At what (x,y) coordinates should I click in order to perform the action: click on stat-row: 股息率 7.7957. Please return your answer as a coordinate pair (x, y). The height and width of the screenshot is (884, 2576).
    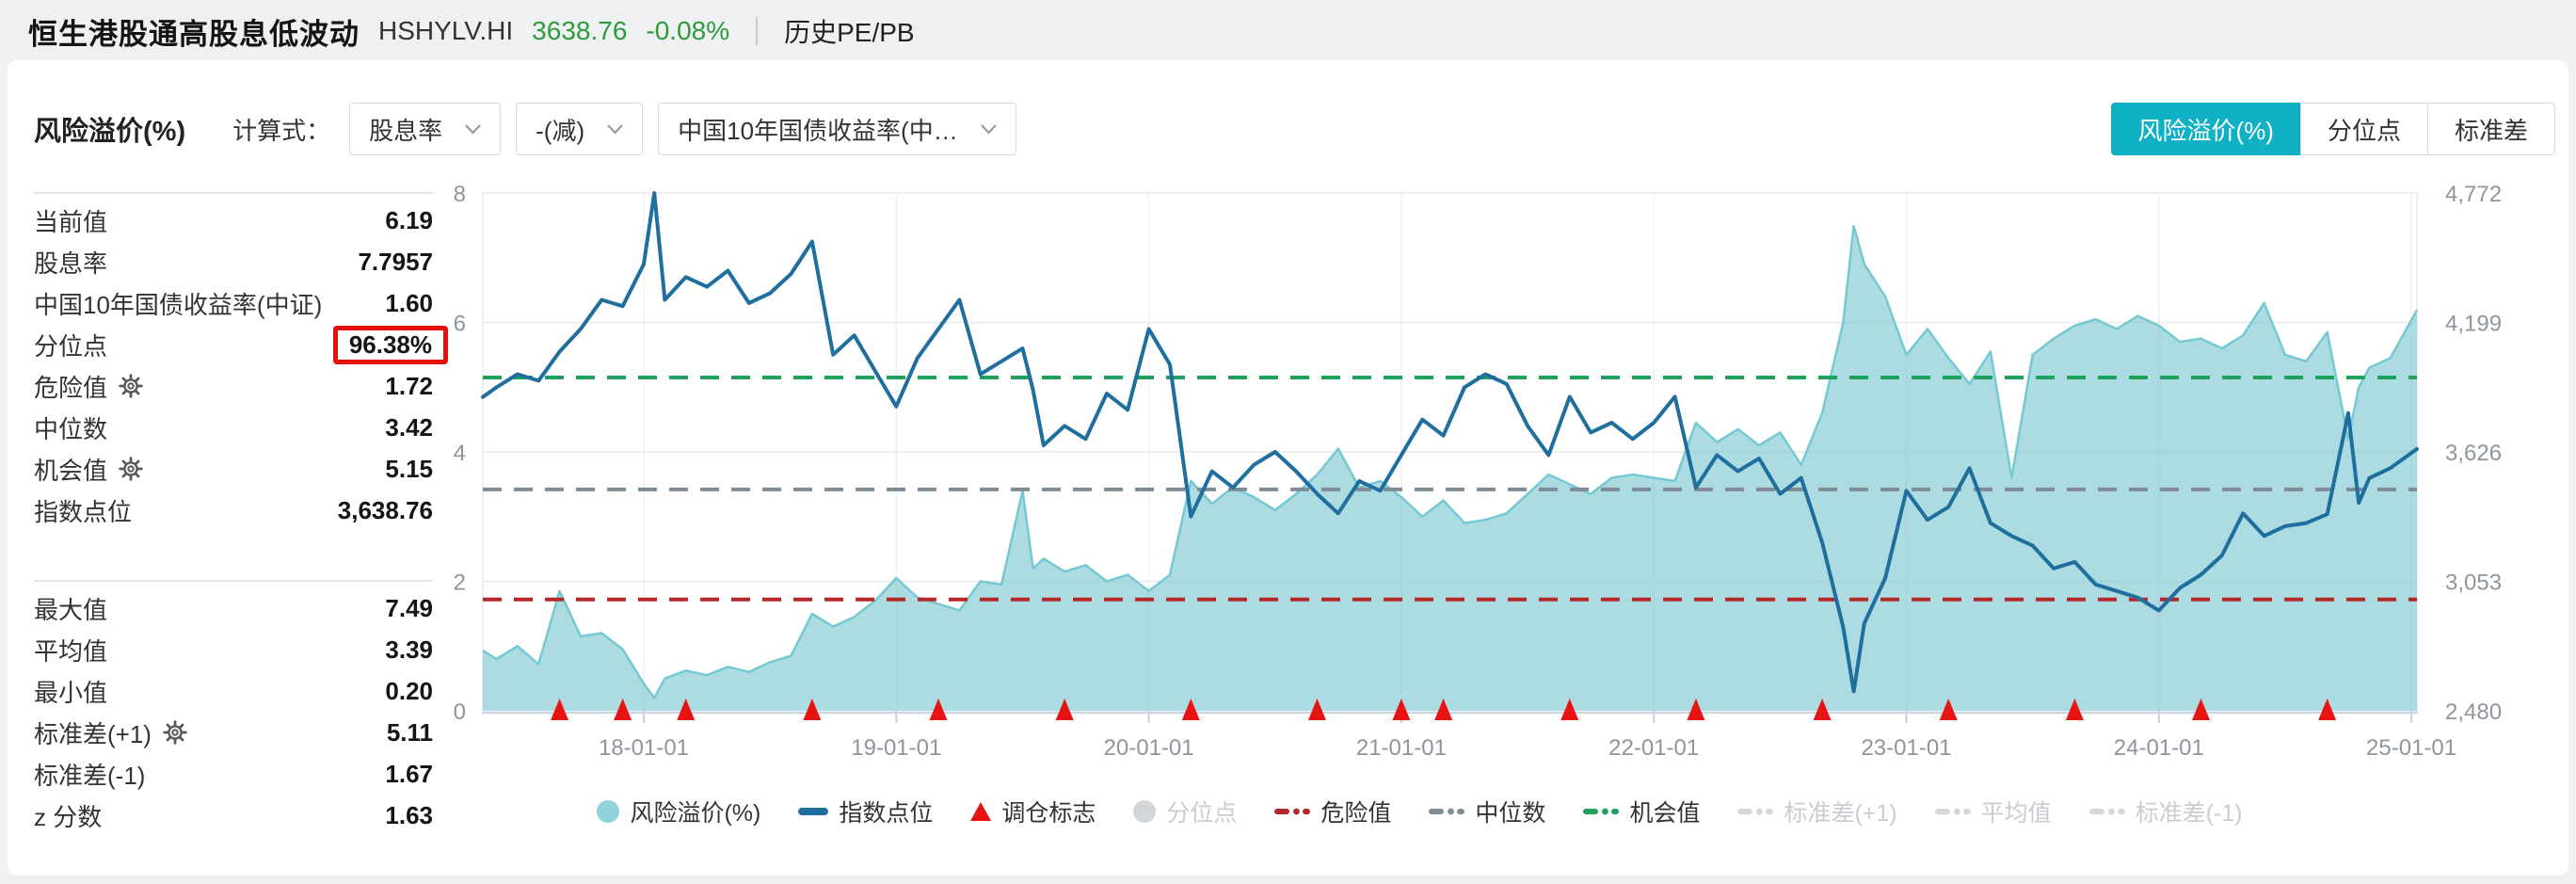
    Looking at the image, I should click on (233, 261).